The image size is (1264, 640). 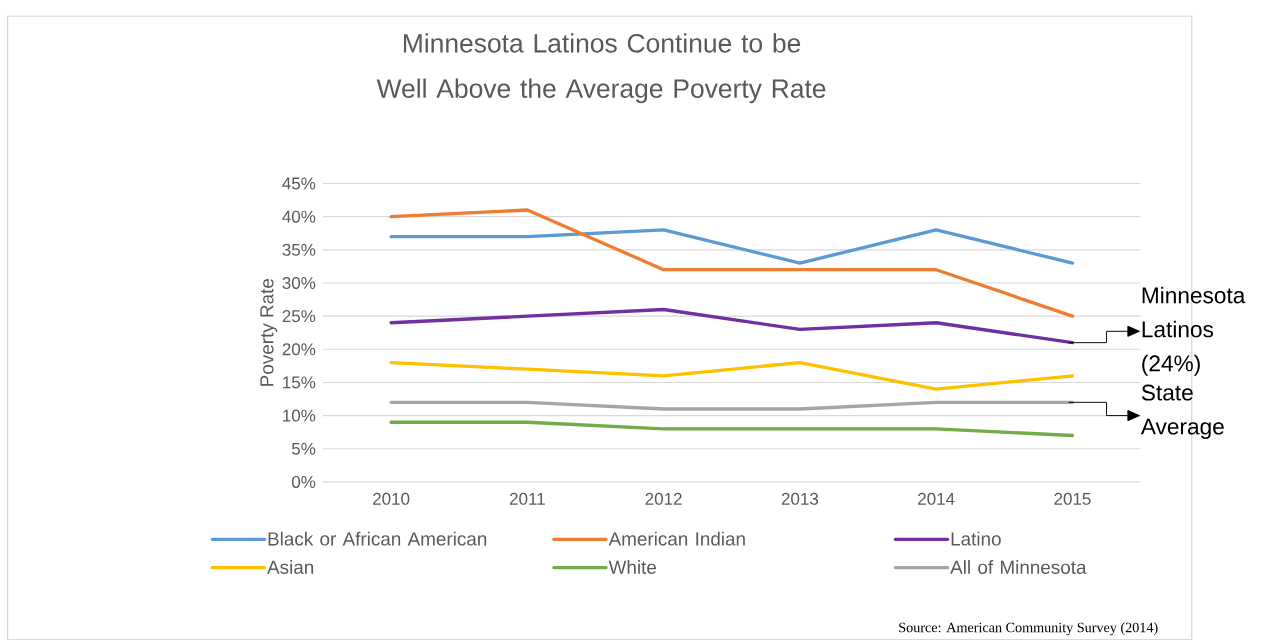 What do you see at coordinates (299, 382) in the screenshot?
I see `y-tick-label: 15%` at bounding box center [299, 382].